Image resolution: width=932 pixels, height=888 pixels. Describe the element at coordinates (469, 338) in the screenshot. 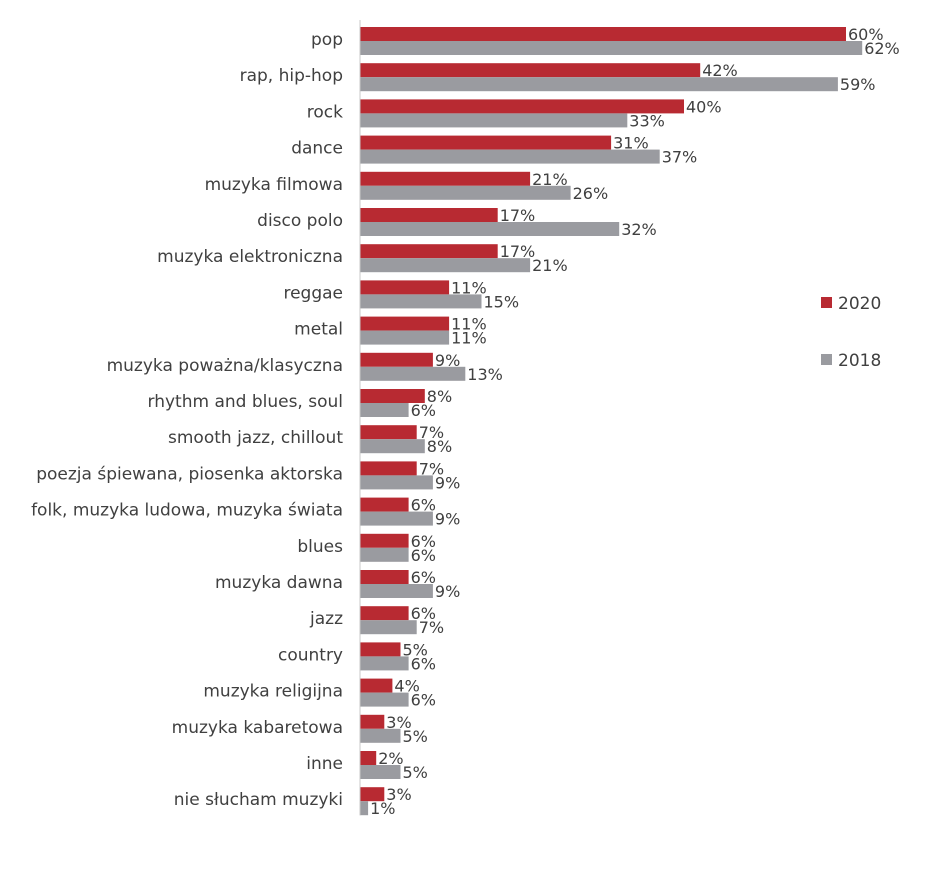

I see `value-label-2018: 11%` at that location.